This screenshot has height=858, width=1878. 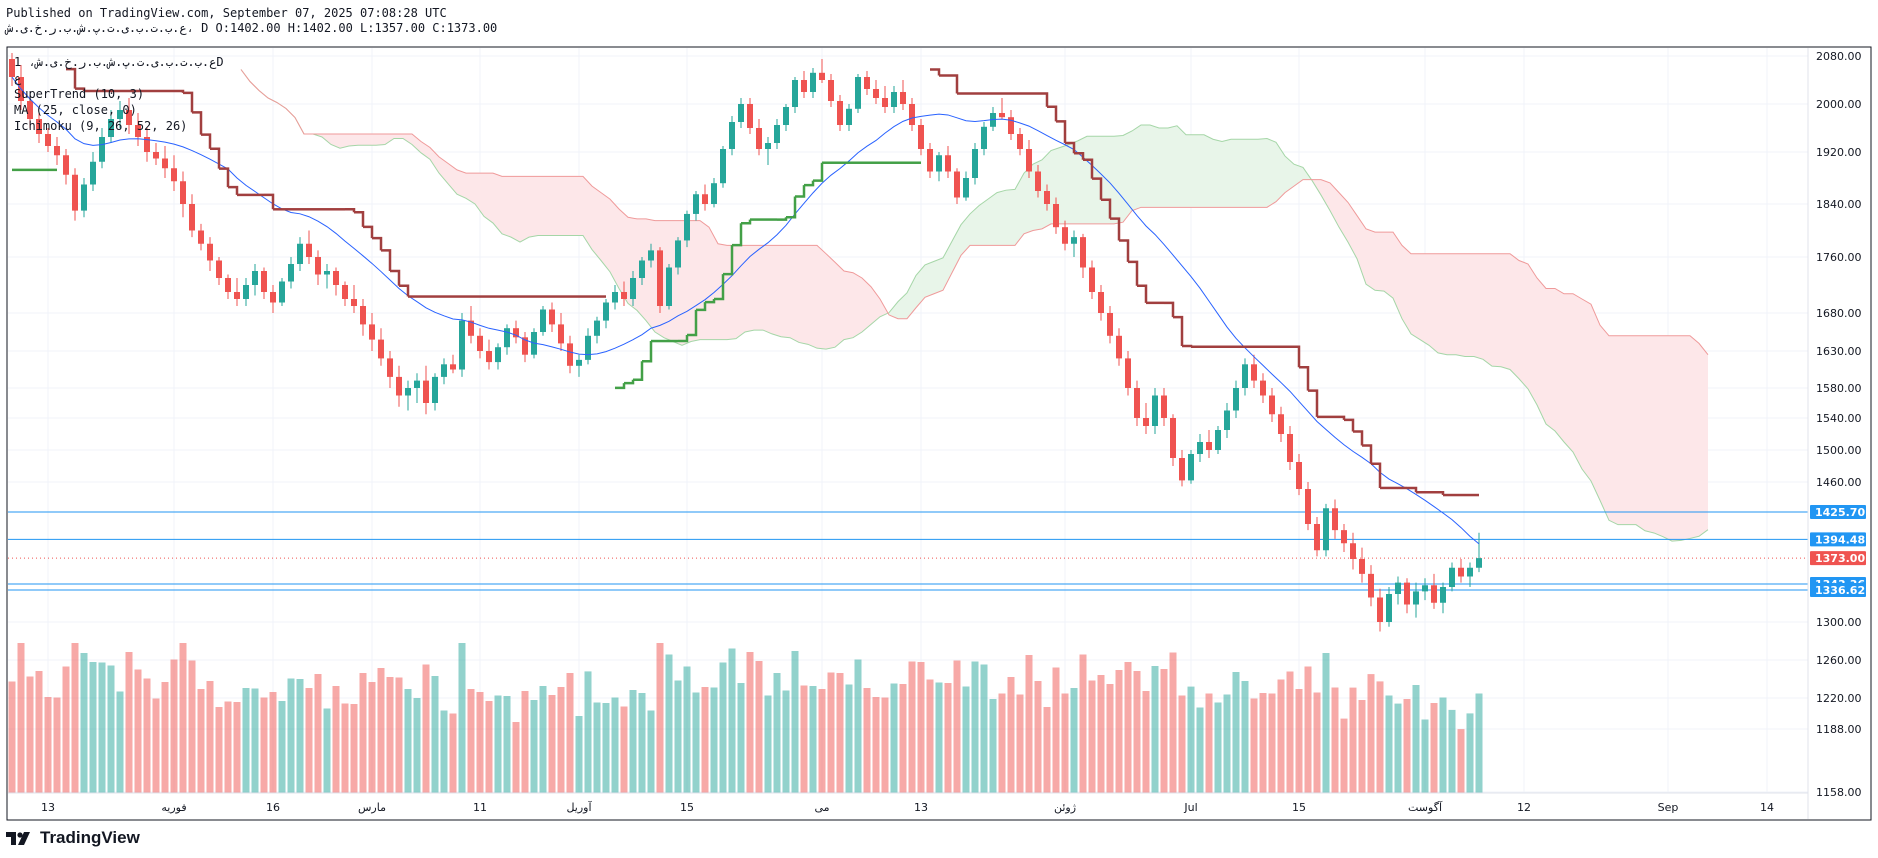 I want to click on tradingview-logo: TradingView, so click(x=73, y=838).